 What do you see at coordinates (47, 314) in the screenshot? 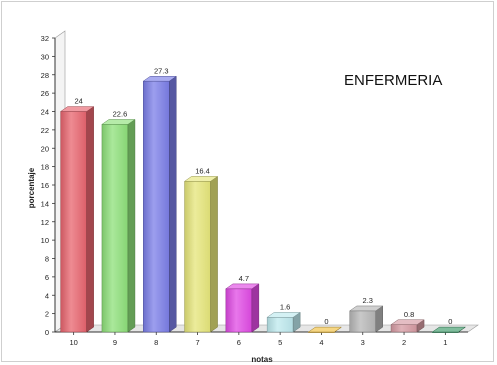
I see `y-tick-label: 2` at bounding box center [47, 314].